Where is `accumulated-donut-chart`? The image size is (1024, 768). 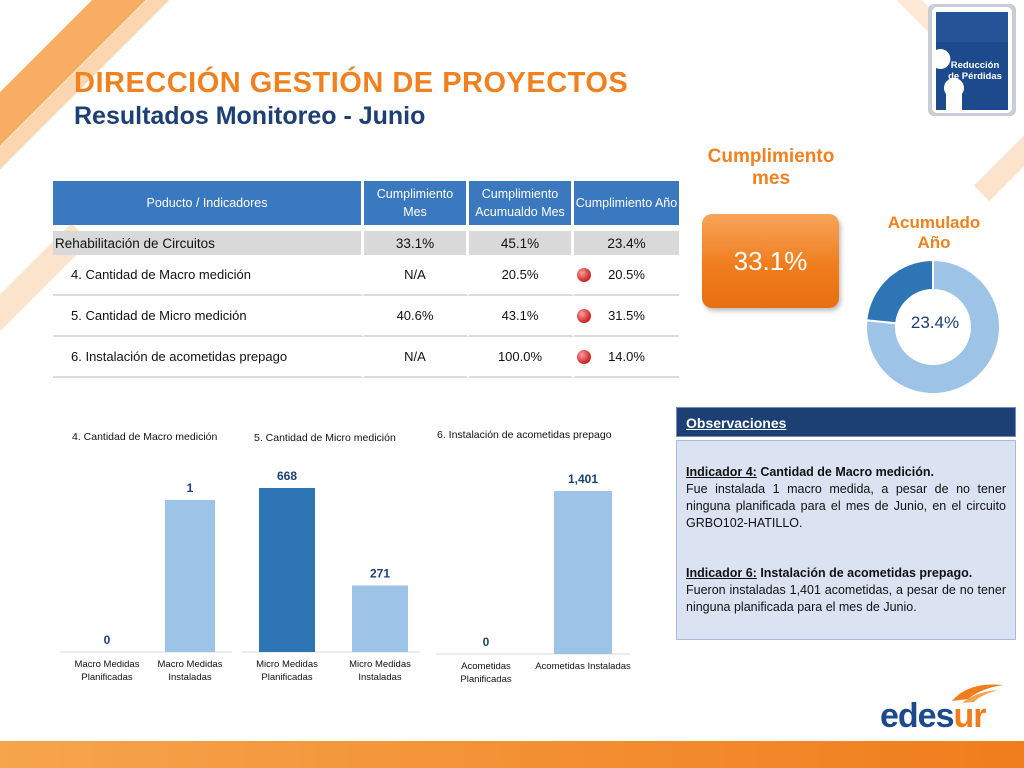 accumulated-donut-chart is located at coordinates (933, 327).